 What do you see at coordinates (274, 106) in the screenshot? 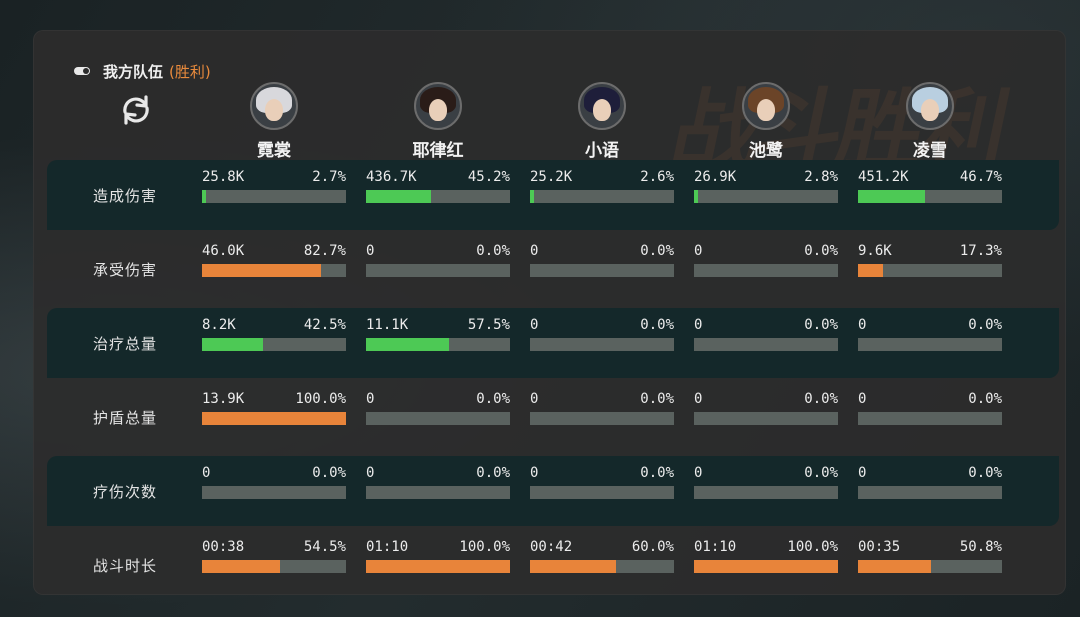
I see `avatar-nishang` at bounding box center [274, 106].